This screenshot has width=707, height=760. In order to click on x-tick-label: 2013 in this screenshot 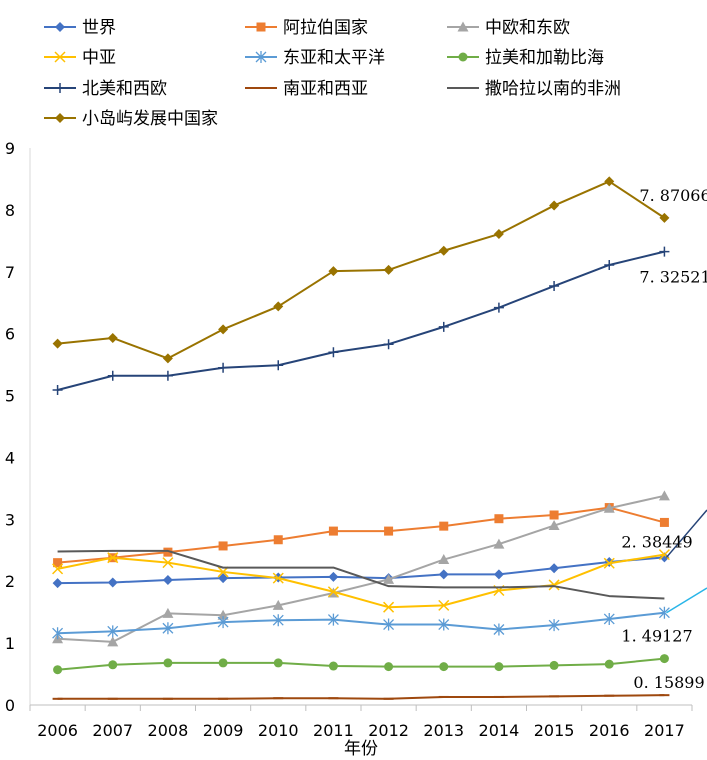, I will do `click(443, 730)`.